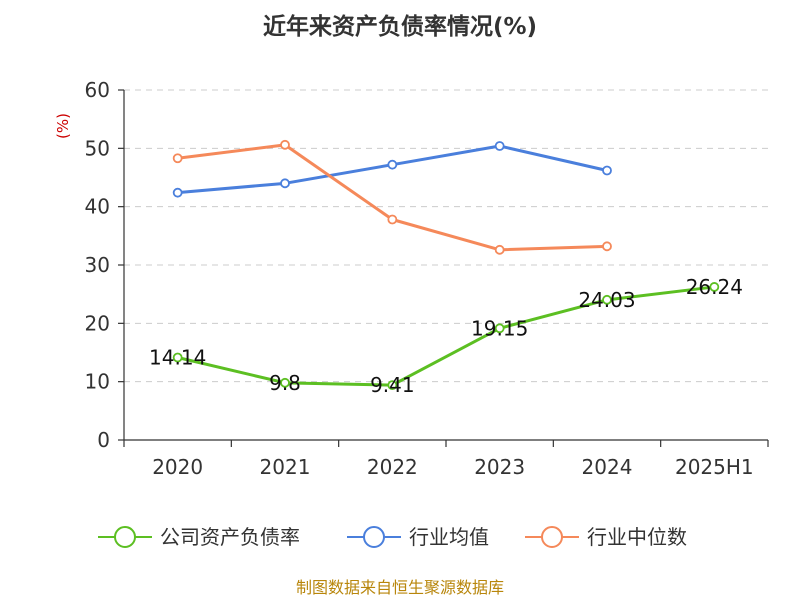  Describe the element at coordinates (400, 26) in the screenshot. I see `chart-title: 近年来资产负债率情况(%)` at that location.